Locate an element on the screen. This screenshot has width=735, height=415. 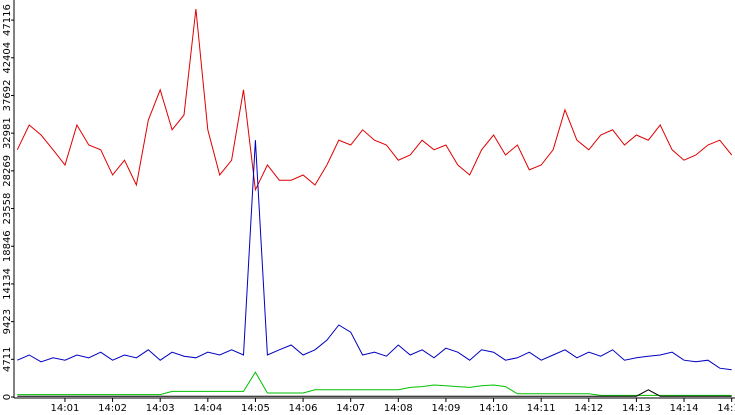
y-tick-label: 18846 is located at coordinates (7, 246).